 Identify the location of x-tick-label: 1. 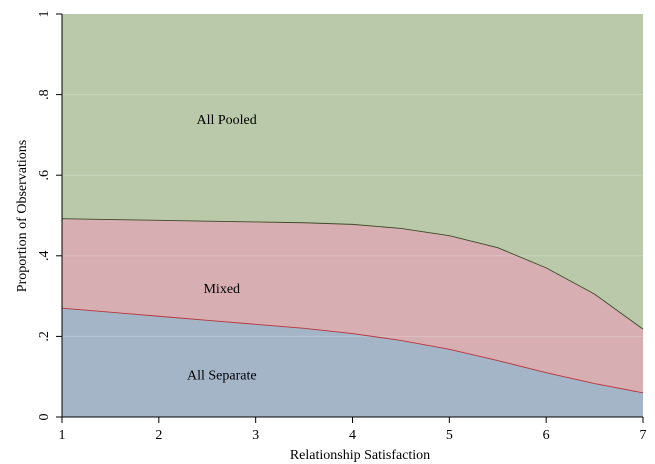
(62, 435).